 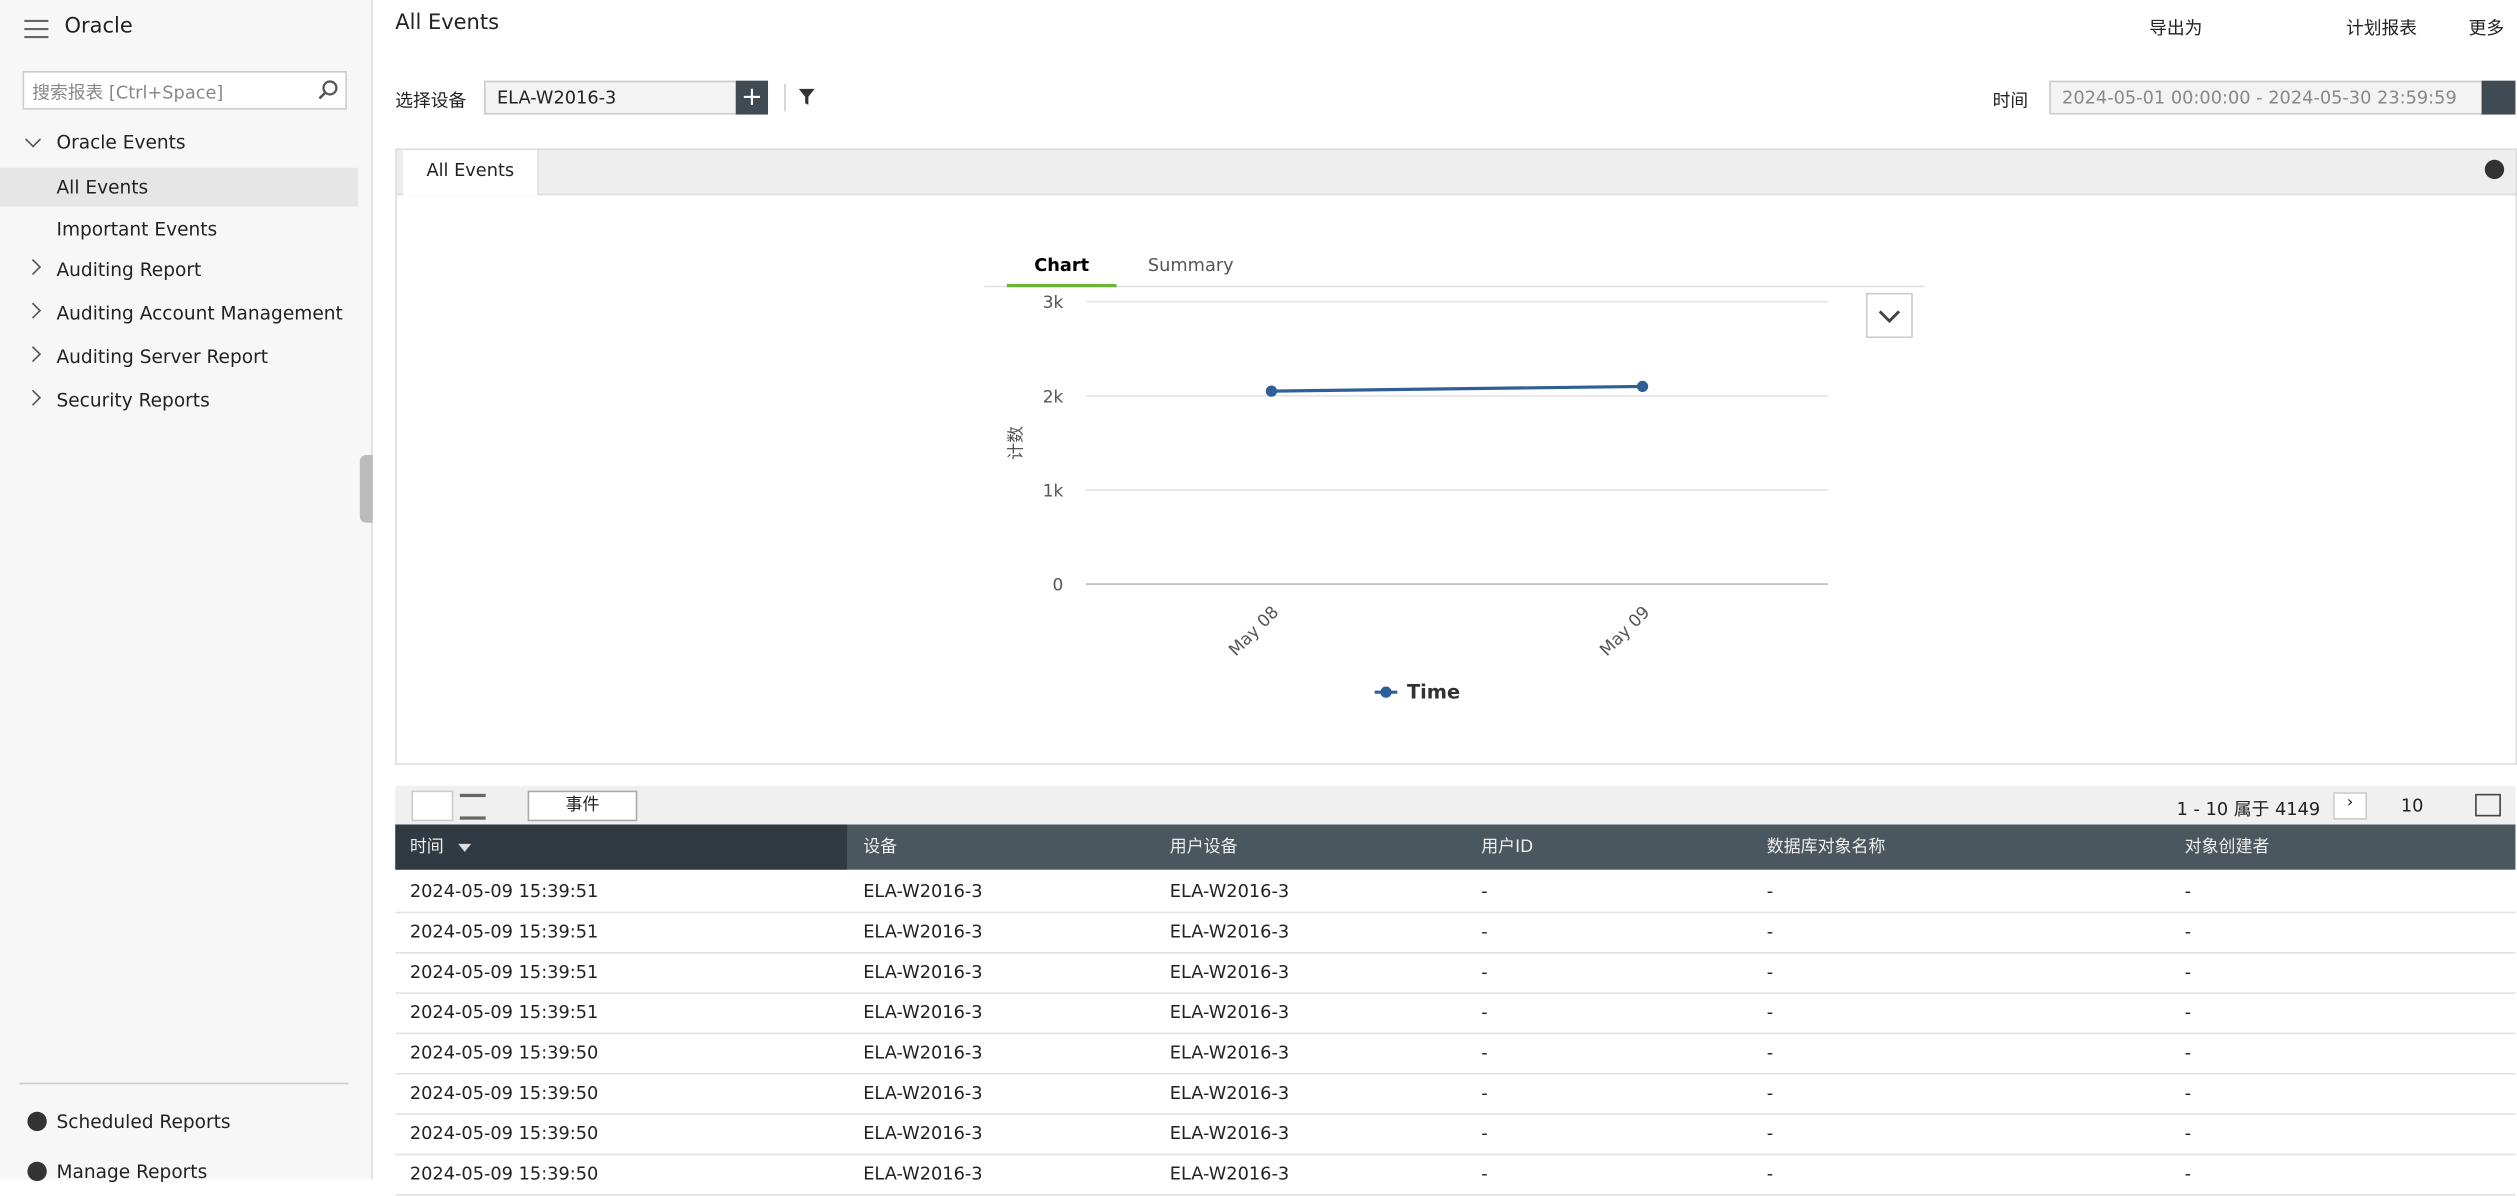 I want to click on nav-group: Security Reports, so click(x=133, y=400).